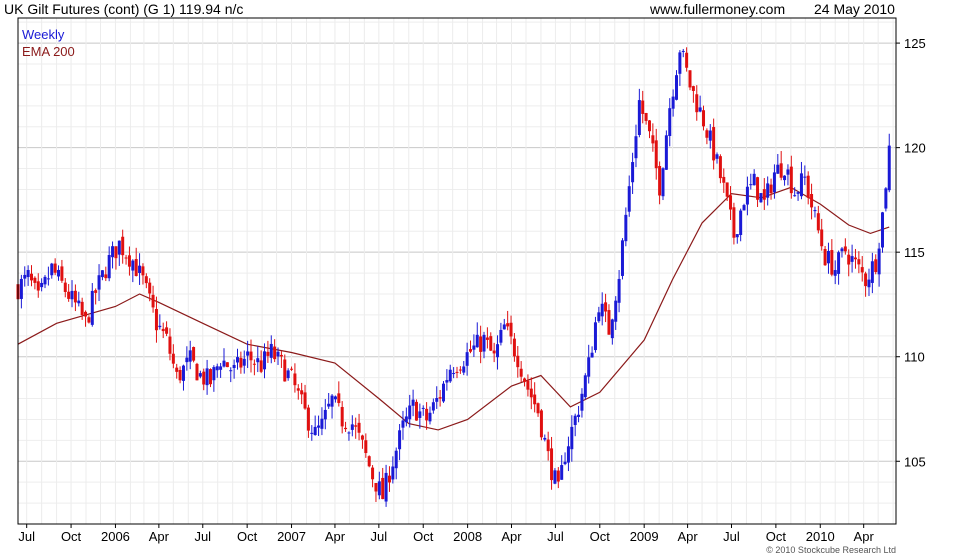  What do you see at coordinates (423, 536) in the screenshot?
I see `x-tick-label: Oct` at bounding box center [423, 536].